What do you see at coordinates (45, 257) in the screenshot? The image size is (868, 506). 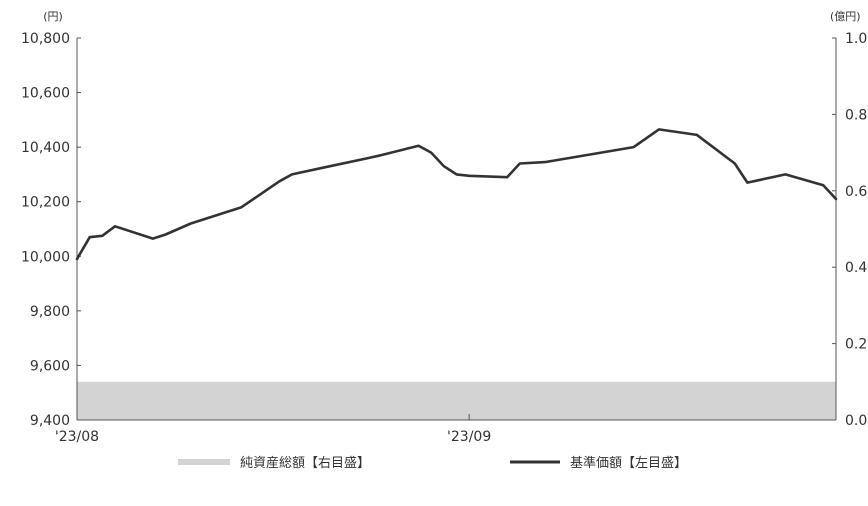 I see `left-tick-label: 10,000` at bounding box center [45, 257].